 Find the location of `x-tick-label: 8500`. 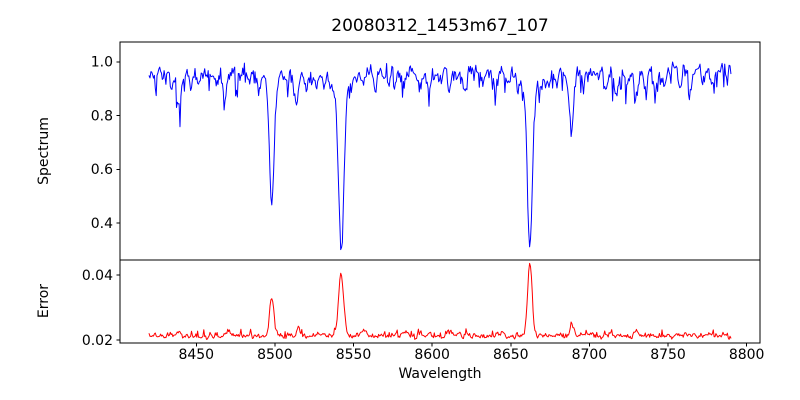

x-tick-label: 8500 is located at coordinates (275, 355).